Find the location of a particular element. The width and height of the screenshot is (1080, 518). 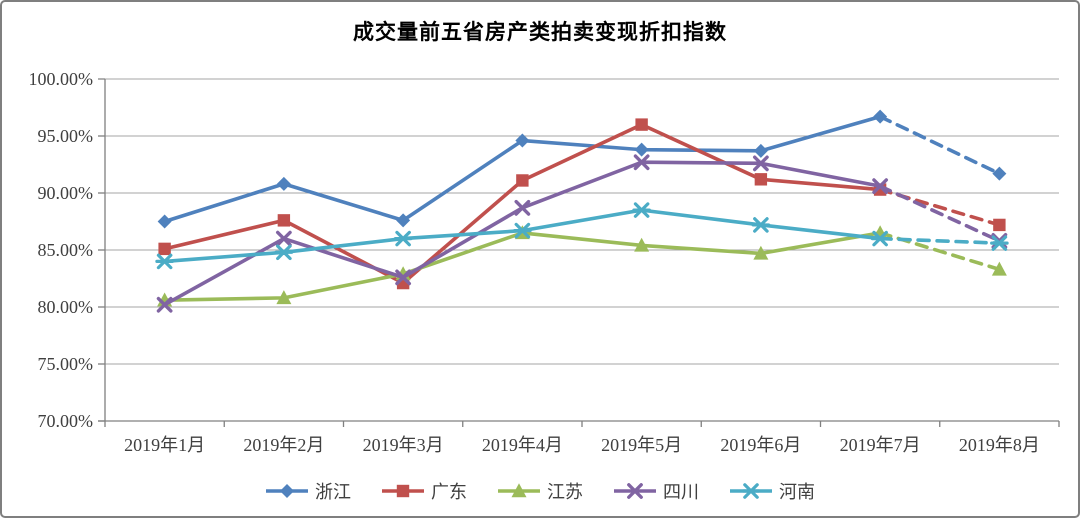

x-tick-label: 2019年8月 is located at coordinates (999, 445).